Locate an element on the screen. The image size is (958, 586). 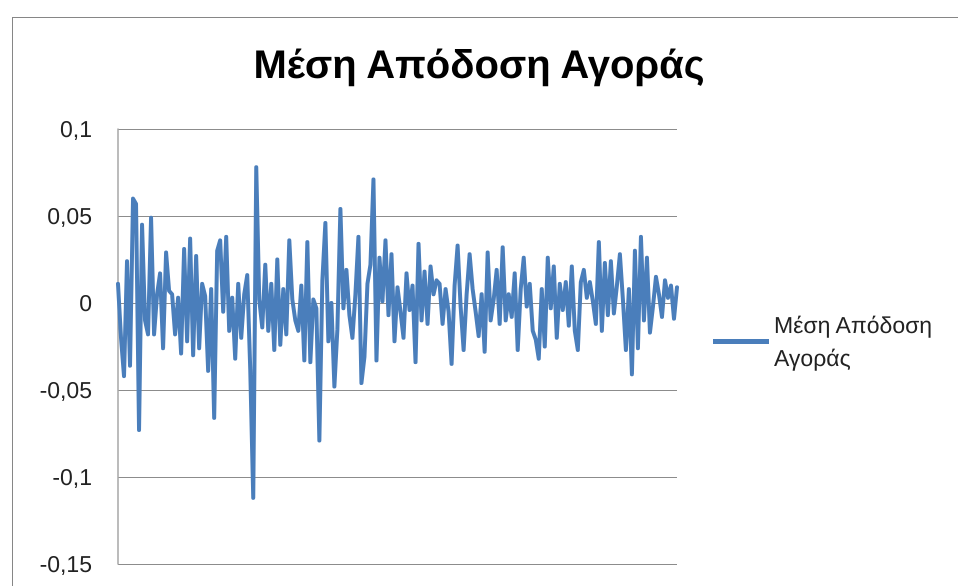
chart-title: Μέση Απόδοση Αγοράς is located at coordinates (479, 65).